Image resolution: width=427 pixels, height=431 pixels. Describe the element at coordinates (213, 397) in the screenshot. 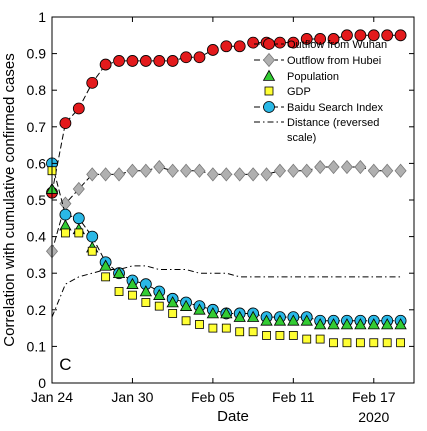

I see `x-tick-label: Feb 05` at that location.